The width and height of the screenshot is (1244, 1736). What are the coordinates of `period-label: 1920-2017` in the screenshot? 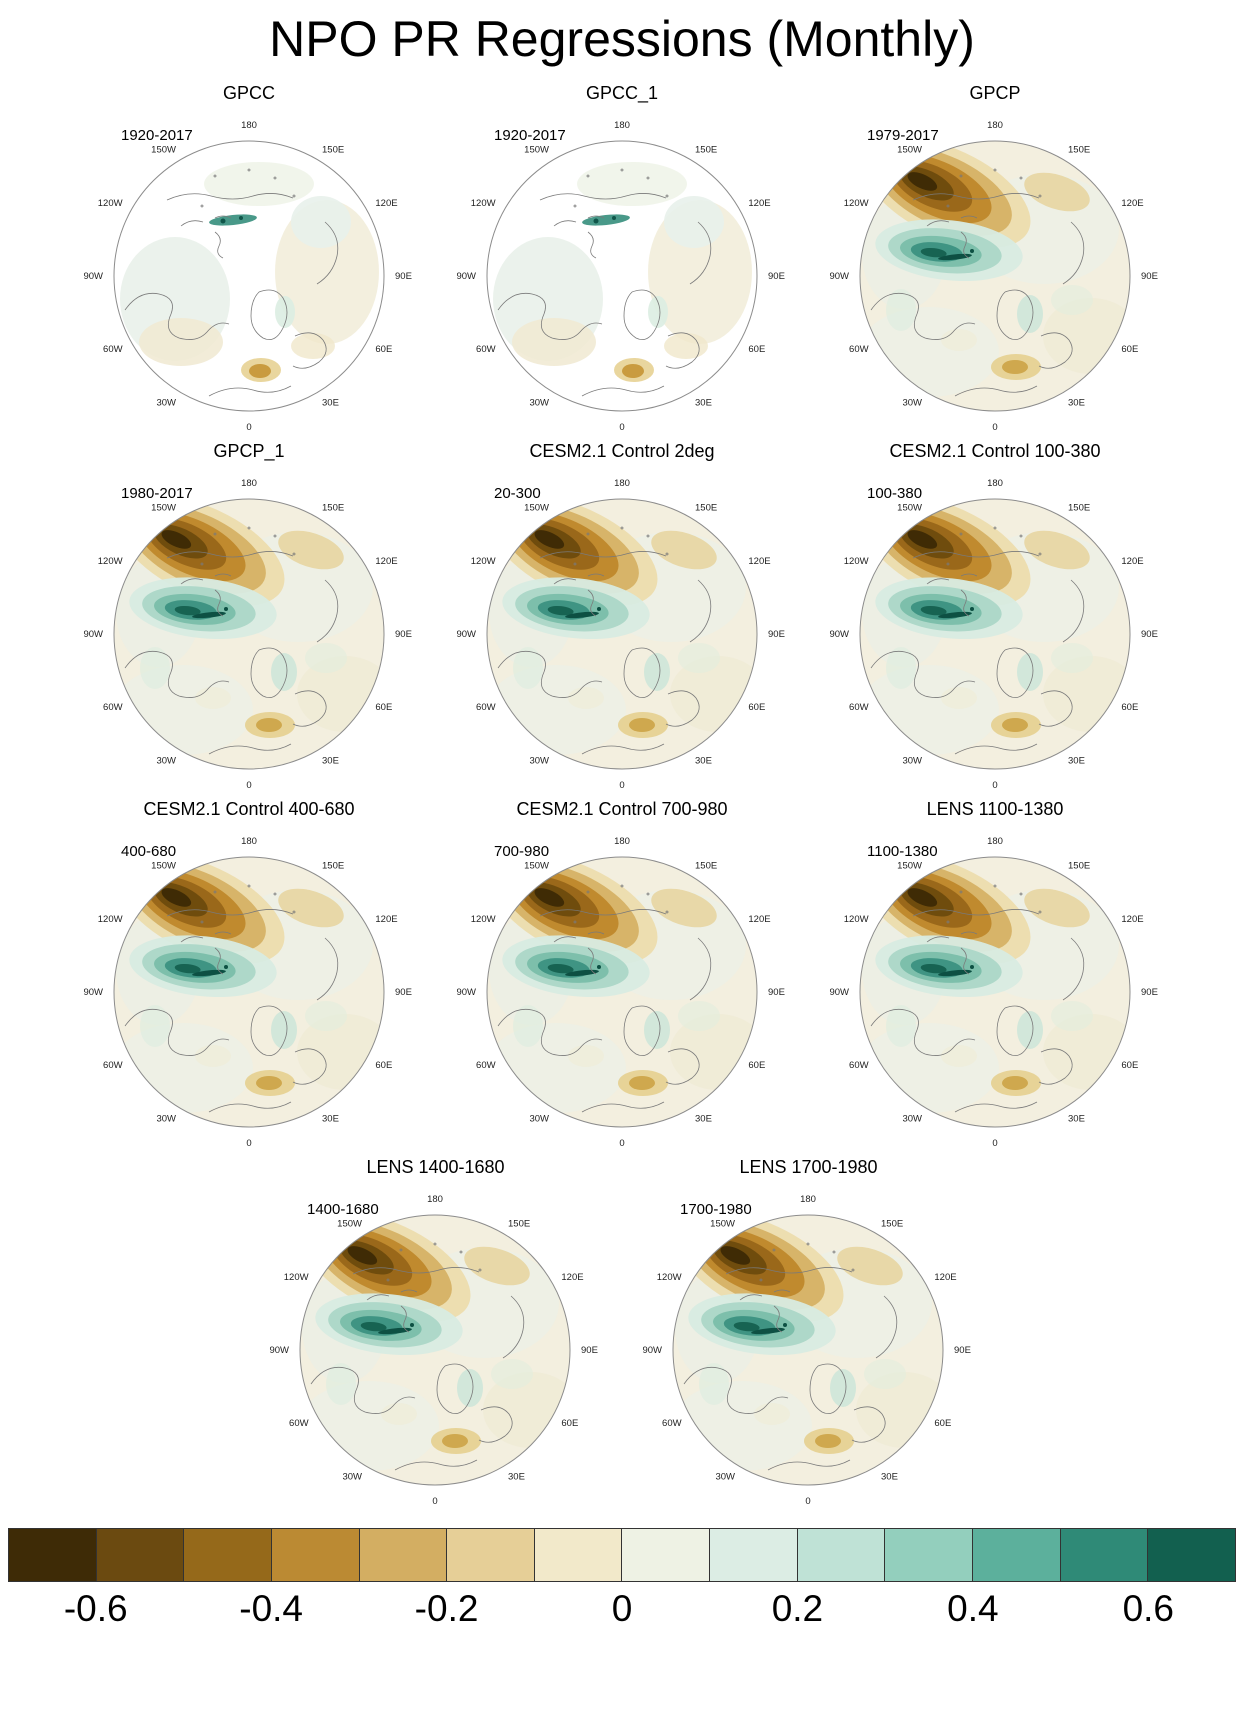 It's located at (157, 135).